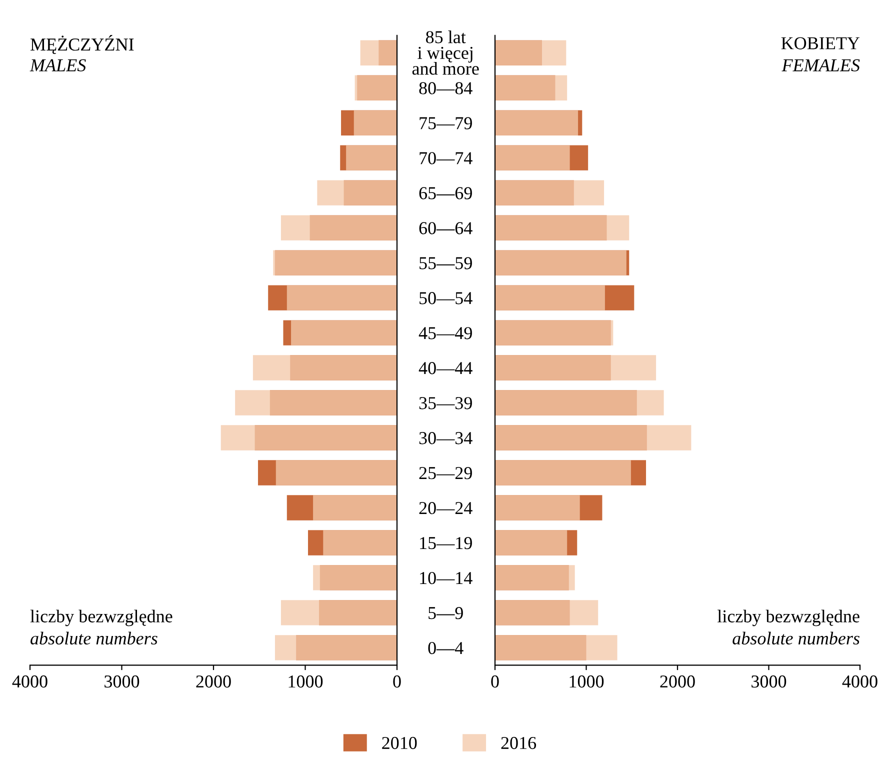 The height and width of the screenshot is (769, 880). Describe the element at coordinates (446, 158) in the screenshot. I see `y-tick-label: 70—74` at that location.